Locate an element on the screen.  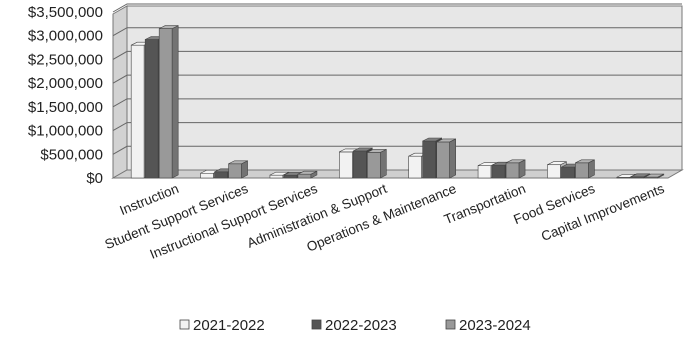
y-tick-label: $1,000,000 is located at coordinates (65, 131).